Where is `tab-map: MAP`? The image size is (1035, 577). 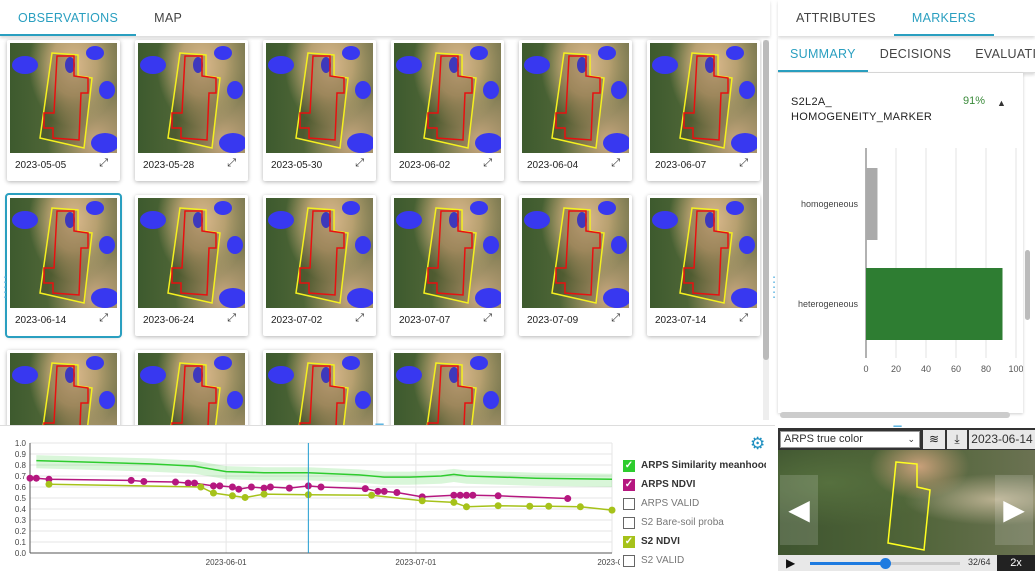
tab-map: MAP is located at coordinates (168, 18).